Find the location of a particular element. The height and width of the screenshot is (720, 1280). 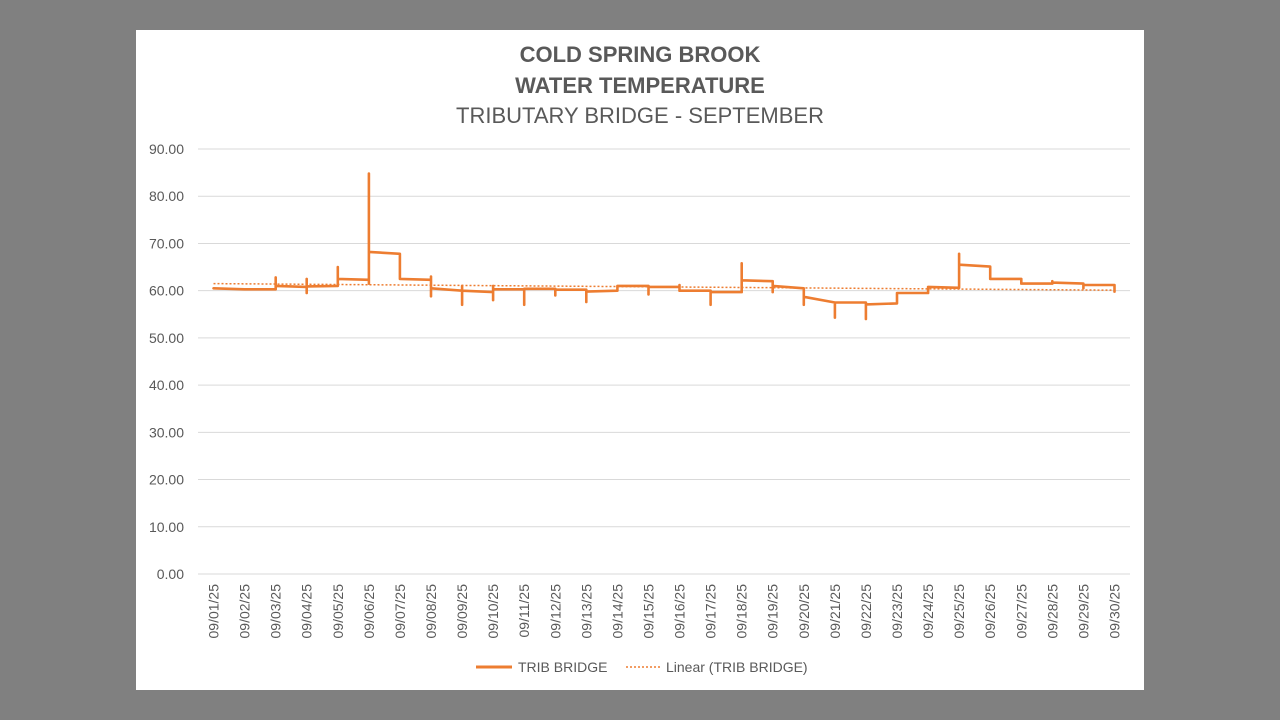

y-tick-label: 0.00 is located at coordinates (170, 574).